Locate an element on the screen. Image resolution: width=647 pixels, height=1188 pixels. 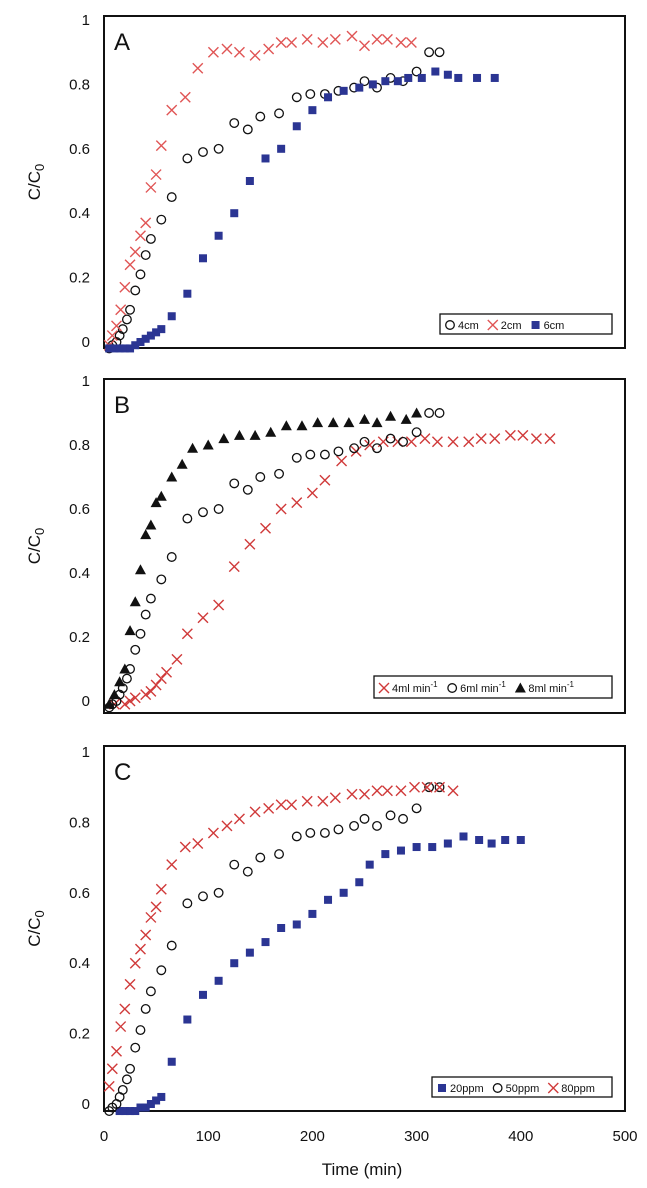
legend-label: 8ml min-1 is located at coordinates (551, 687).